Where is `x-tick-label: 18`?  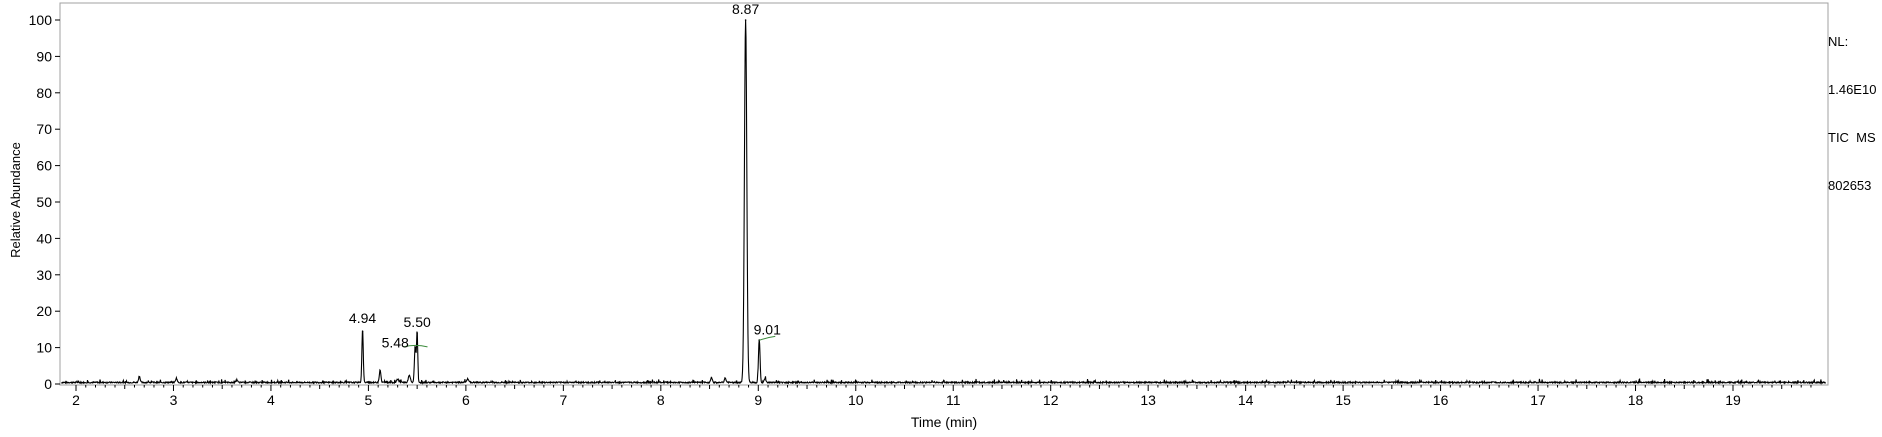
x-tick-label: 18 is located at coordinates (1636, 400).